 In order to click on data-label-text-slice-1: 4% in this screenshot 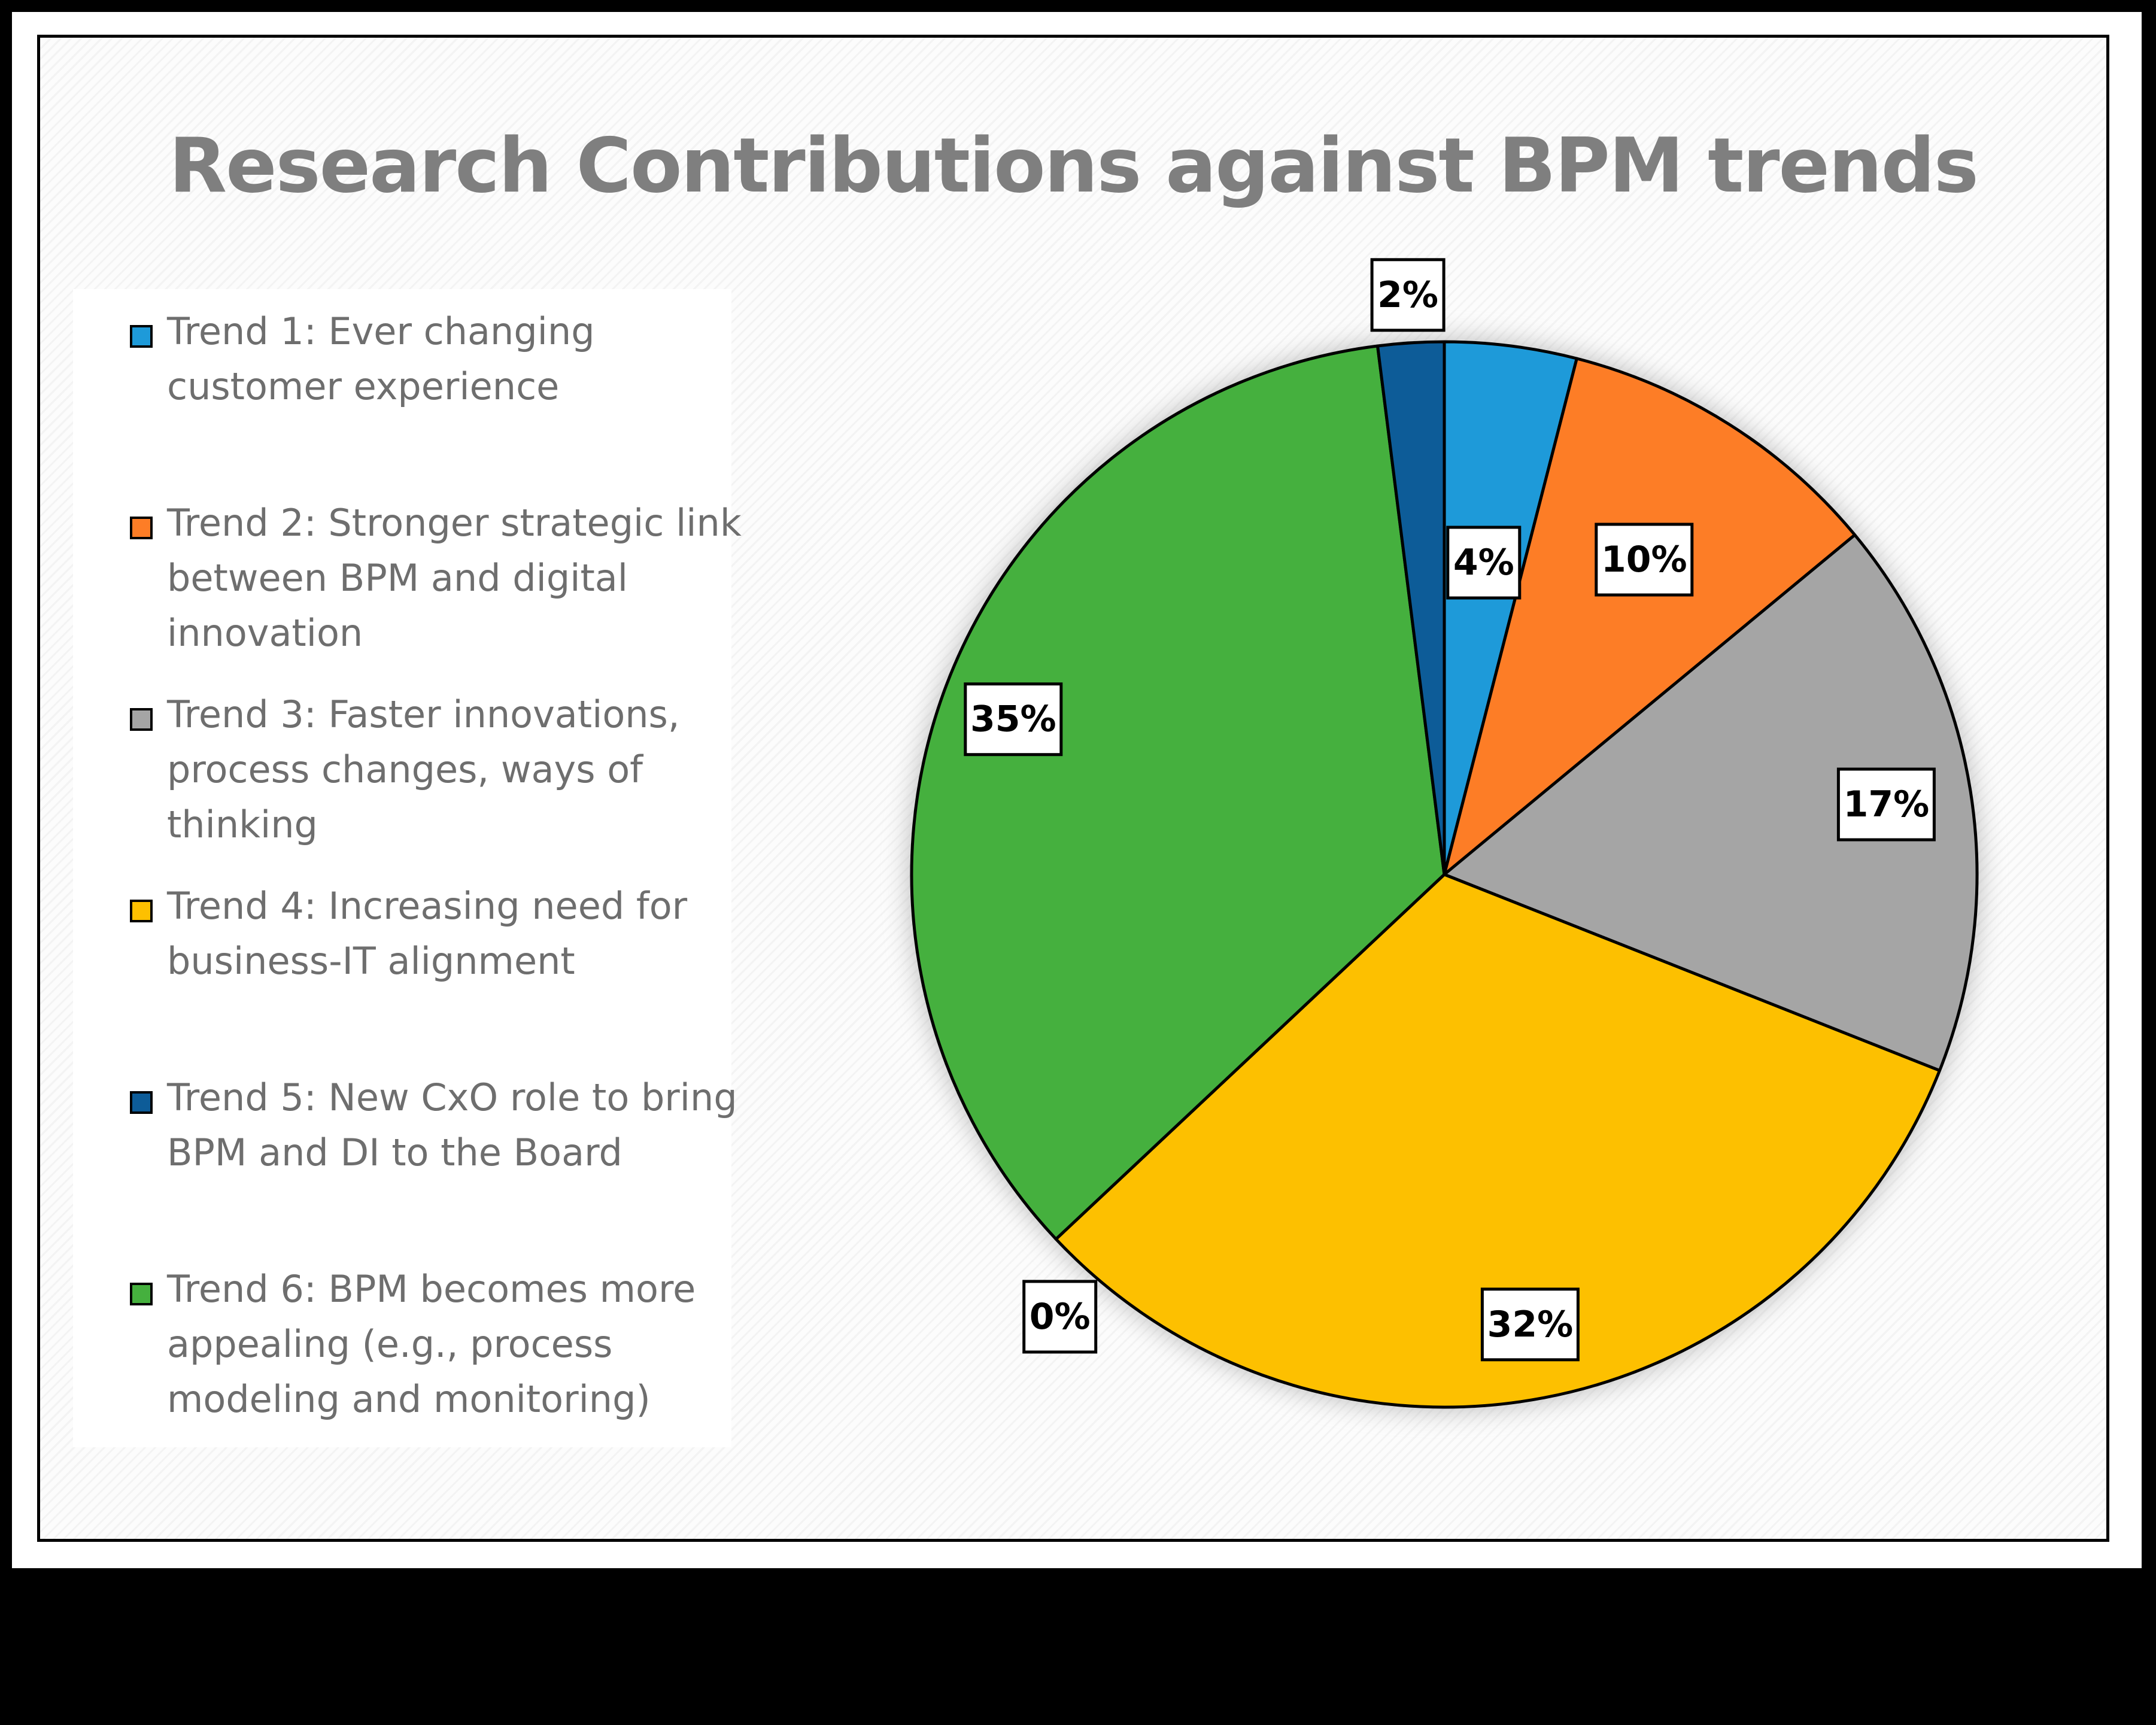, I will do `click(1484, 563)`.